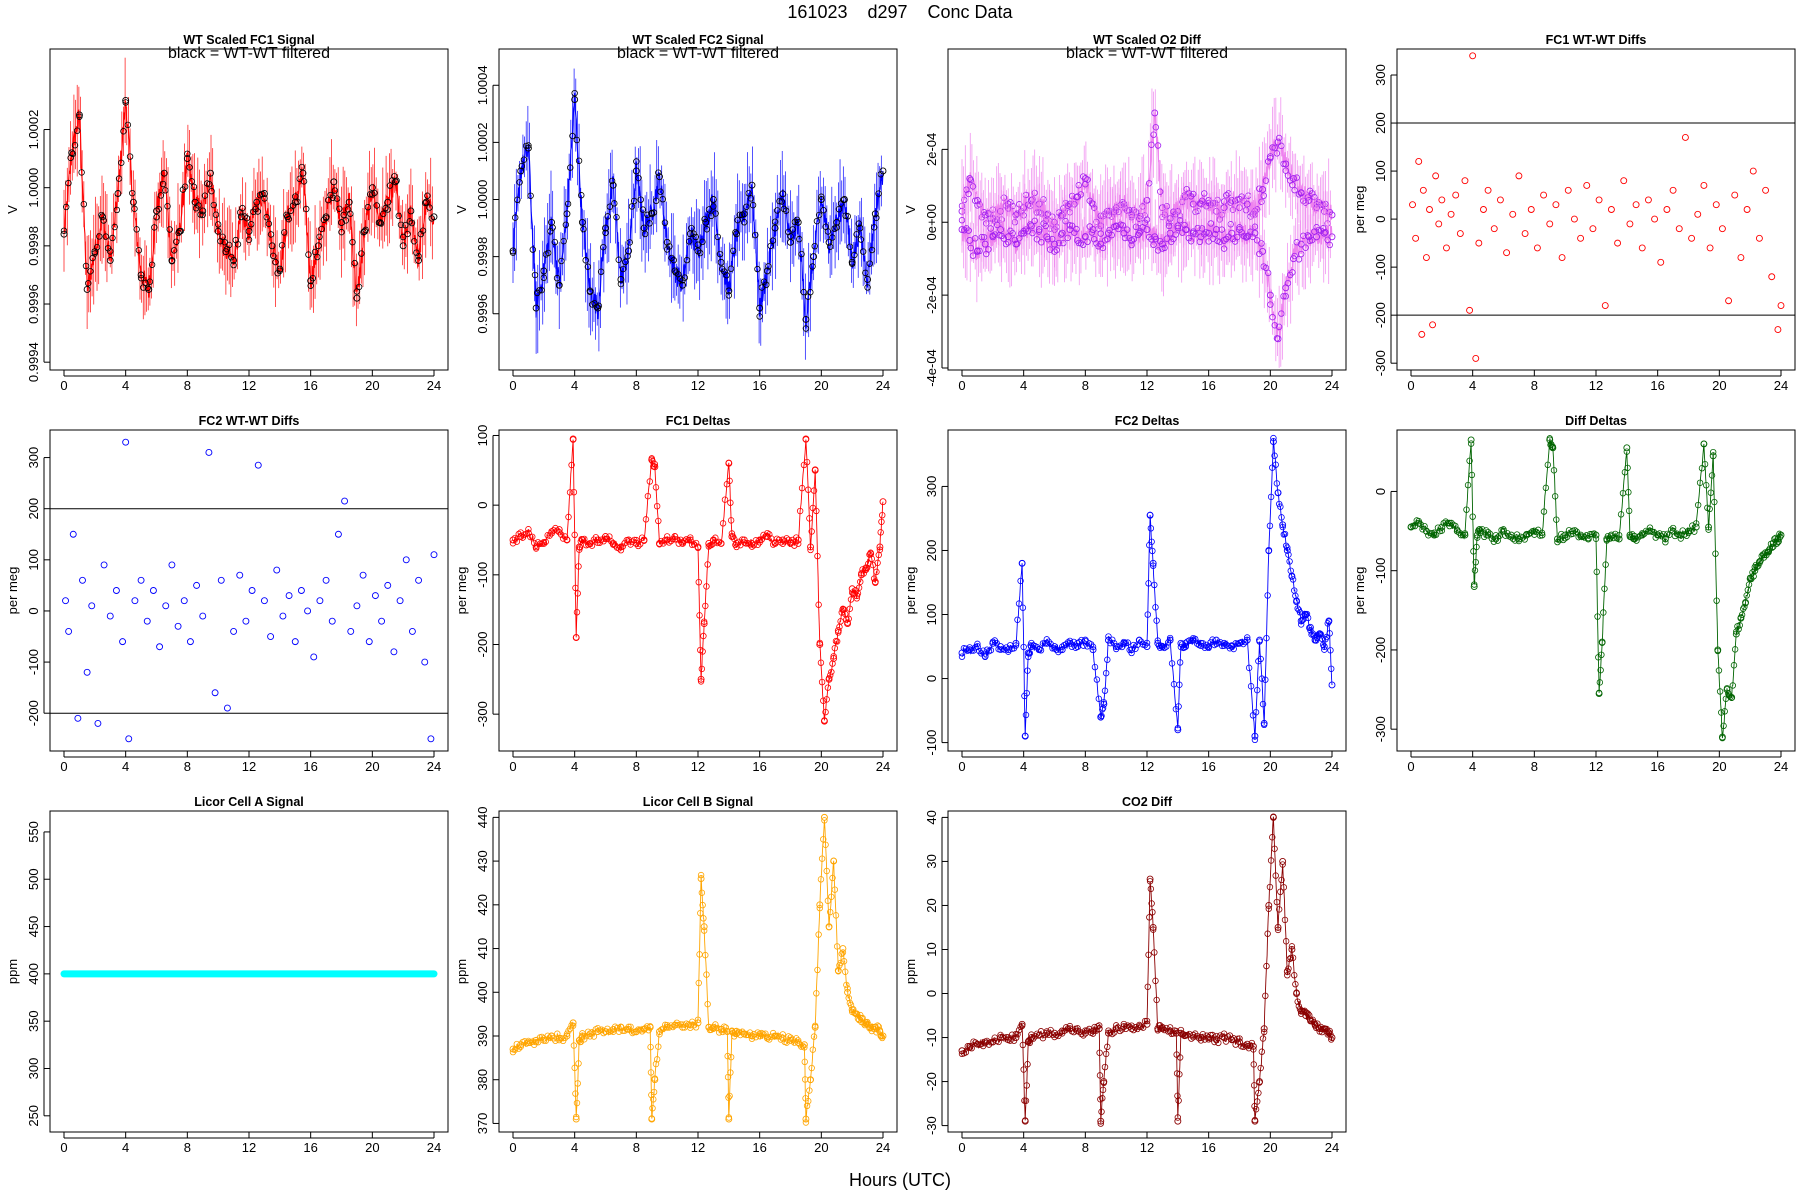 The width and height of the screenshot is (1800, 1200). What do you see at coordinates (310, 766) in the screenshot?
I see `x-tick-label: 16` at bounding box center [310, 766].